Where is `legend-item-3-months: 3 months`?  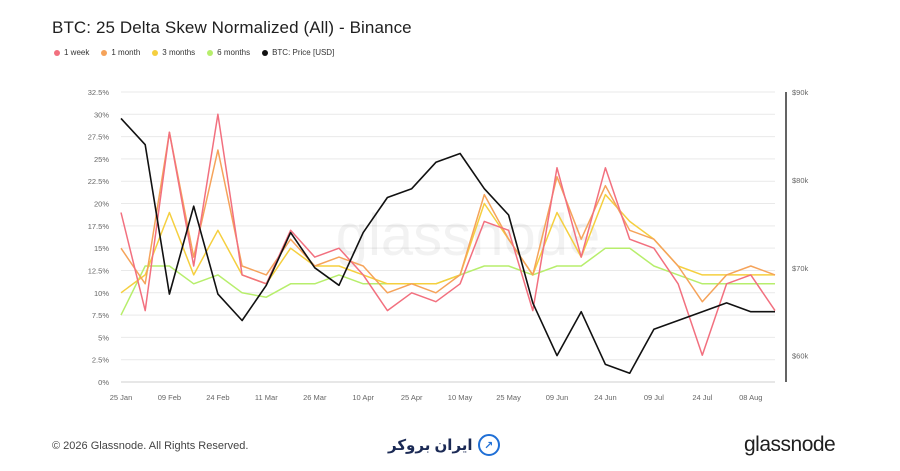 legend-item-3-months: 3 months is located at coordinates (173, 52).